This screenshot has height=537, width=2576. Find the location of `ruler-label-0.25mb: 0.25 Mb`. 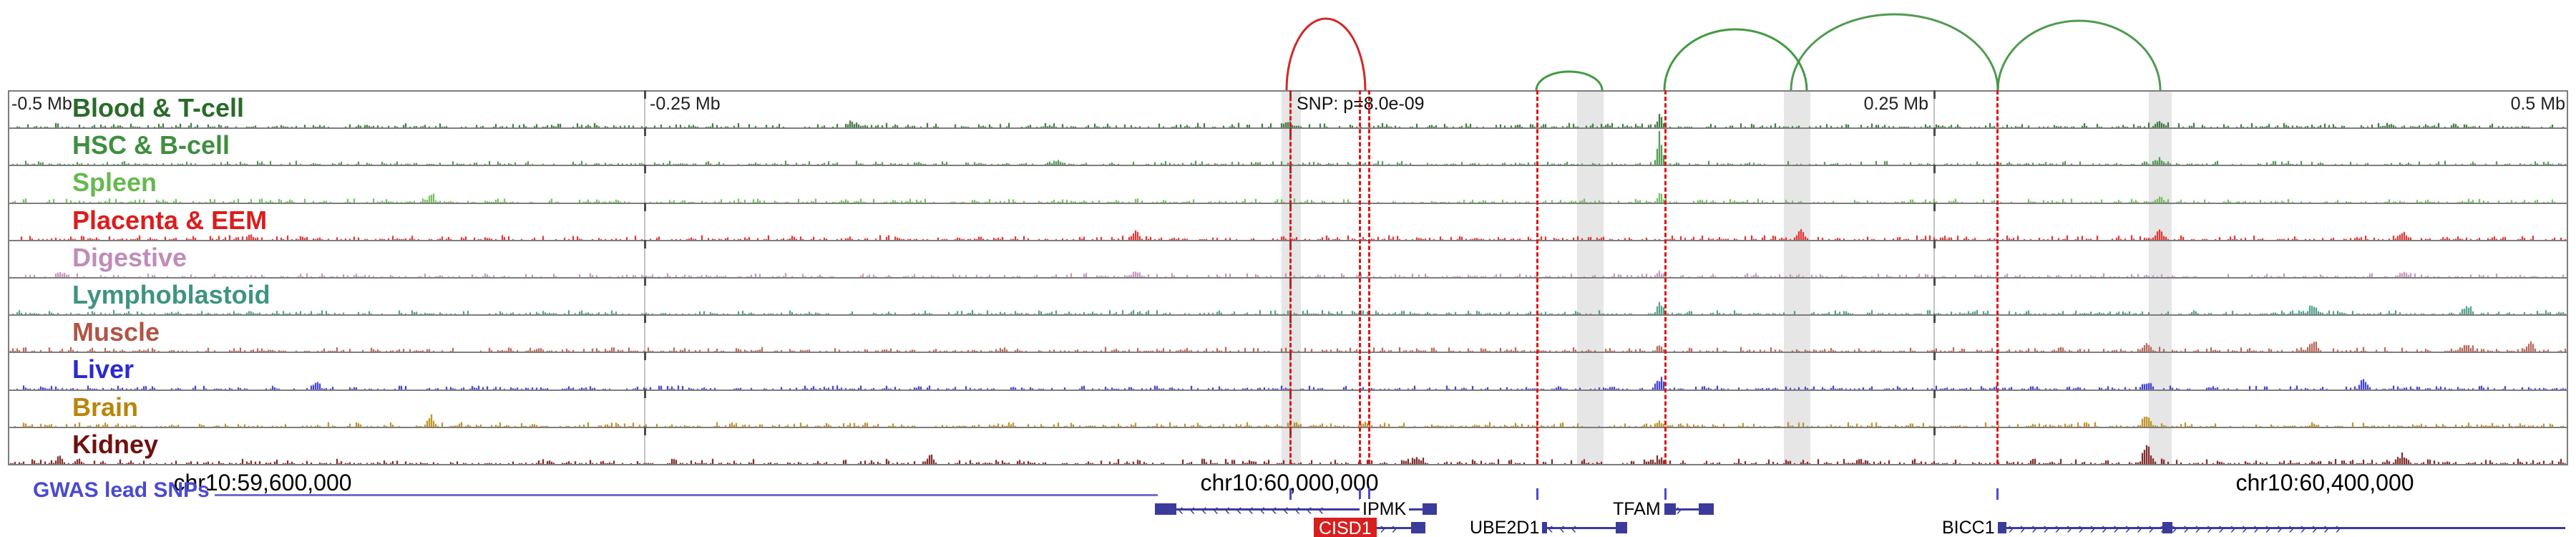

ruler-label-0.25mb: 0.25 Mb is located at coordinates (1895, 104).